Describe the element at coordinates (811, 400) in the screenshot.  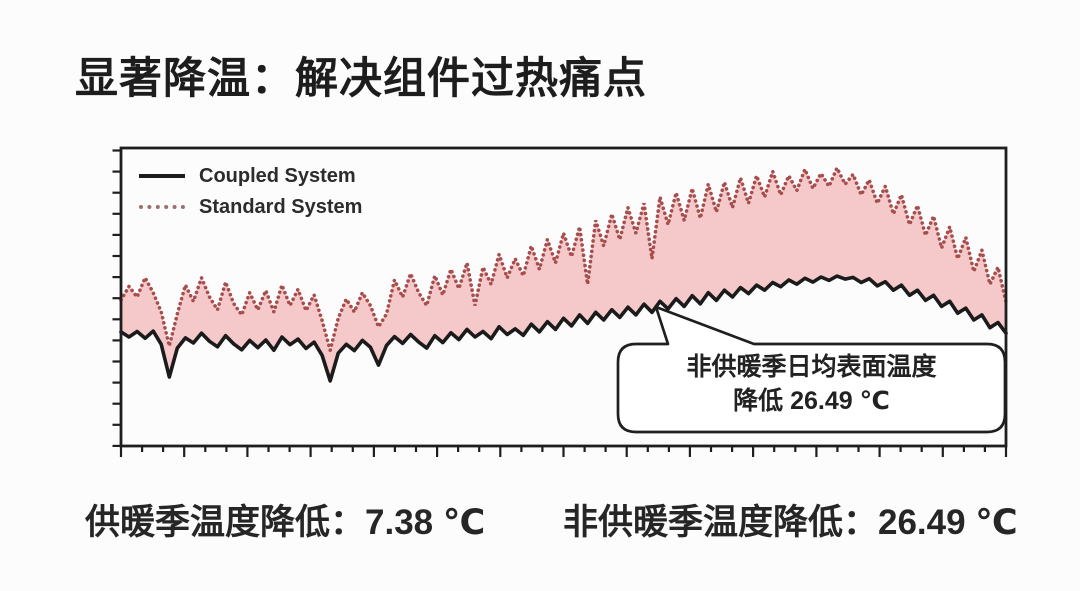
I see `callout-line2: 降低 26.49 ℃` at that location.